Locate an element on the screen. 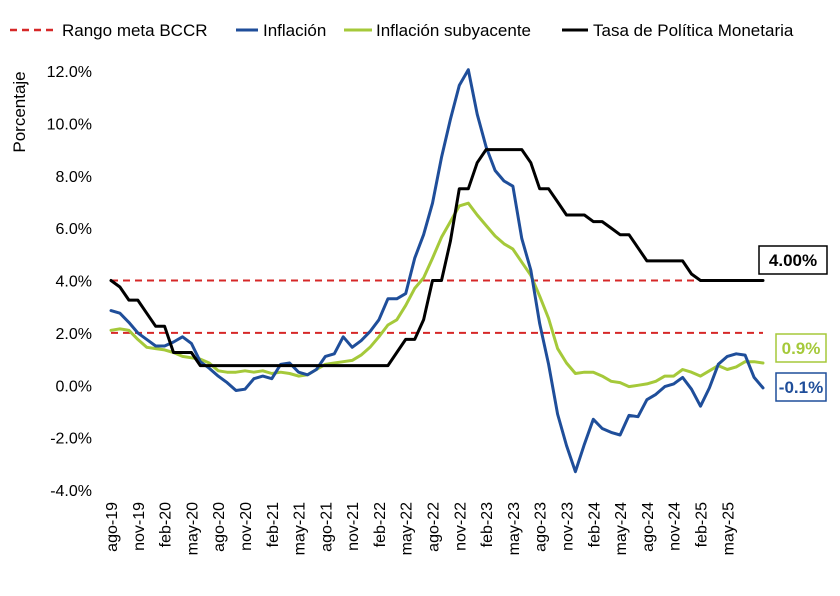 The image size is (840, 596). y-tick-label: 0.0% is located at coordinates (74, 386).